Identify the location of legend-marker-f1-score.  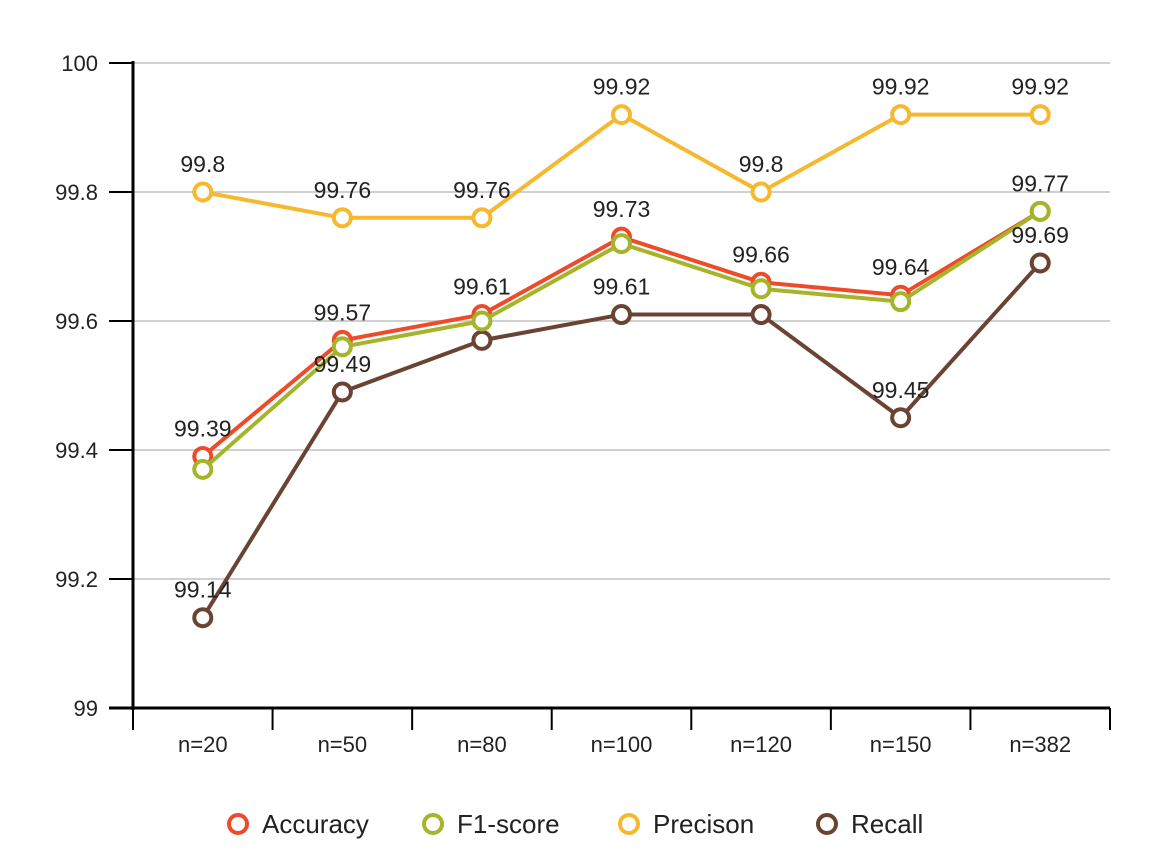
(433, 824).